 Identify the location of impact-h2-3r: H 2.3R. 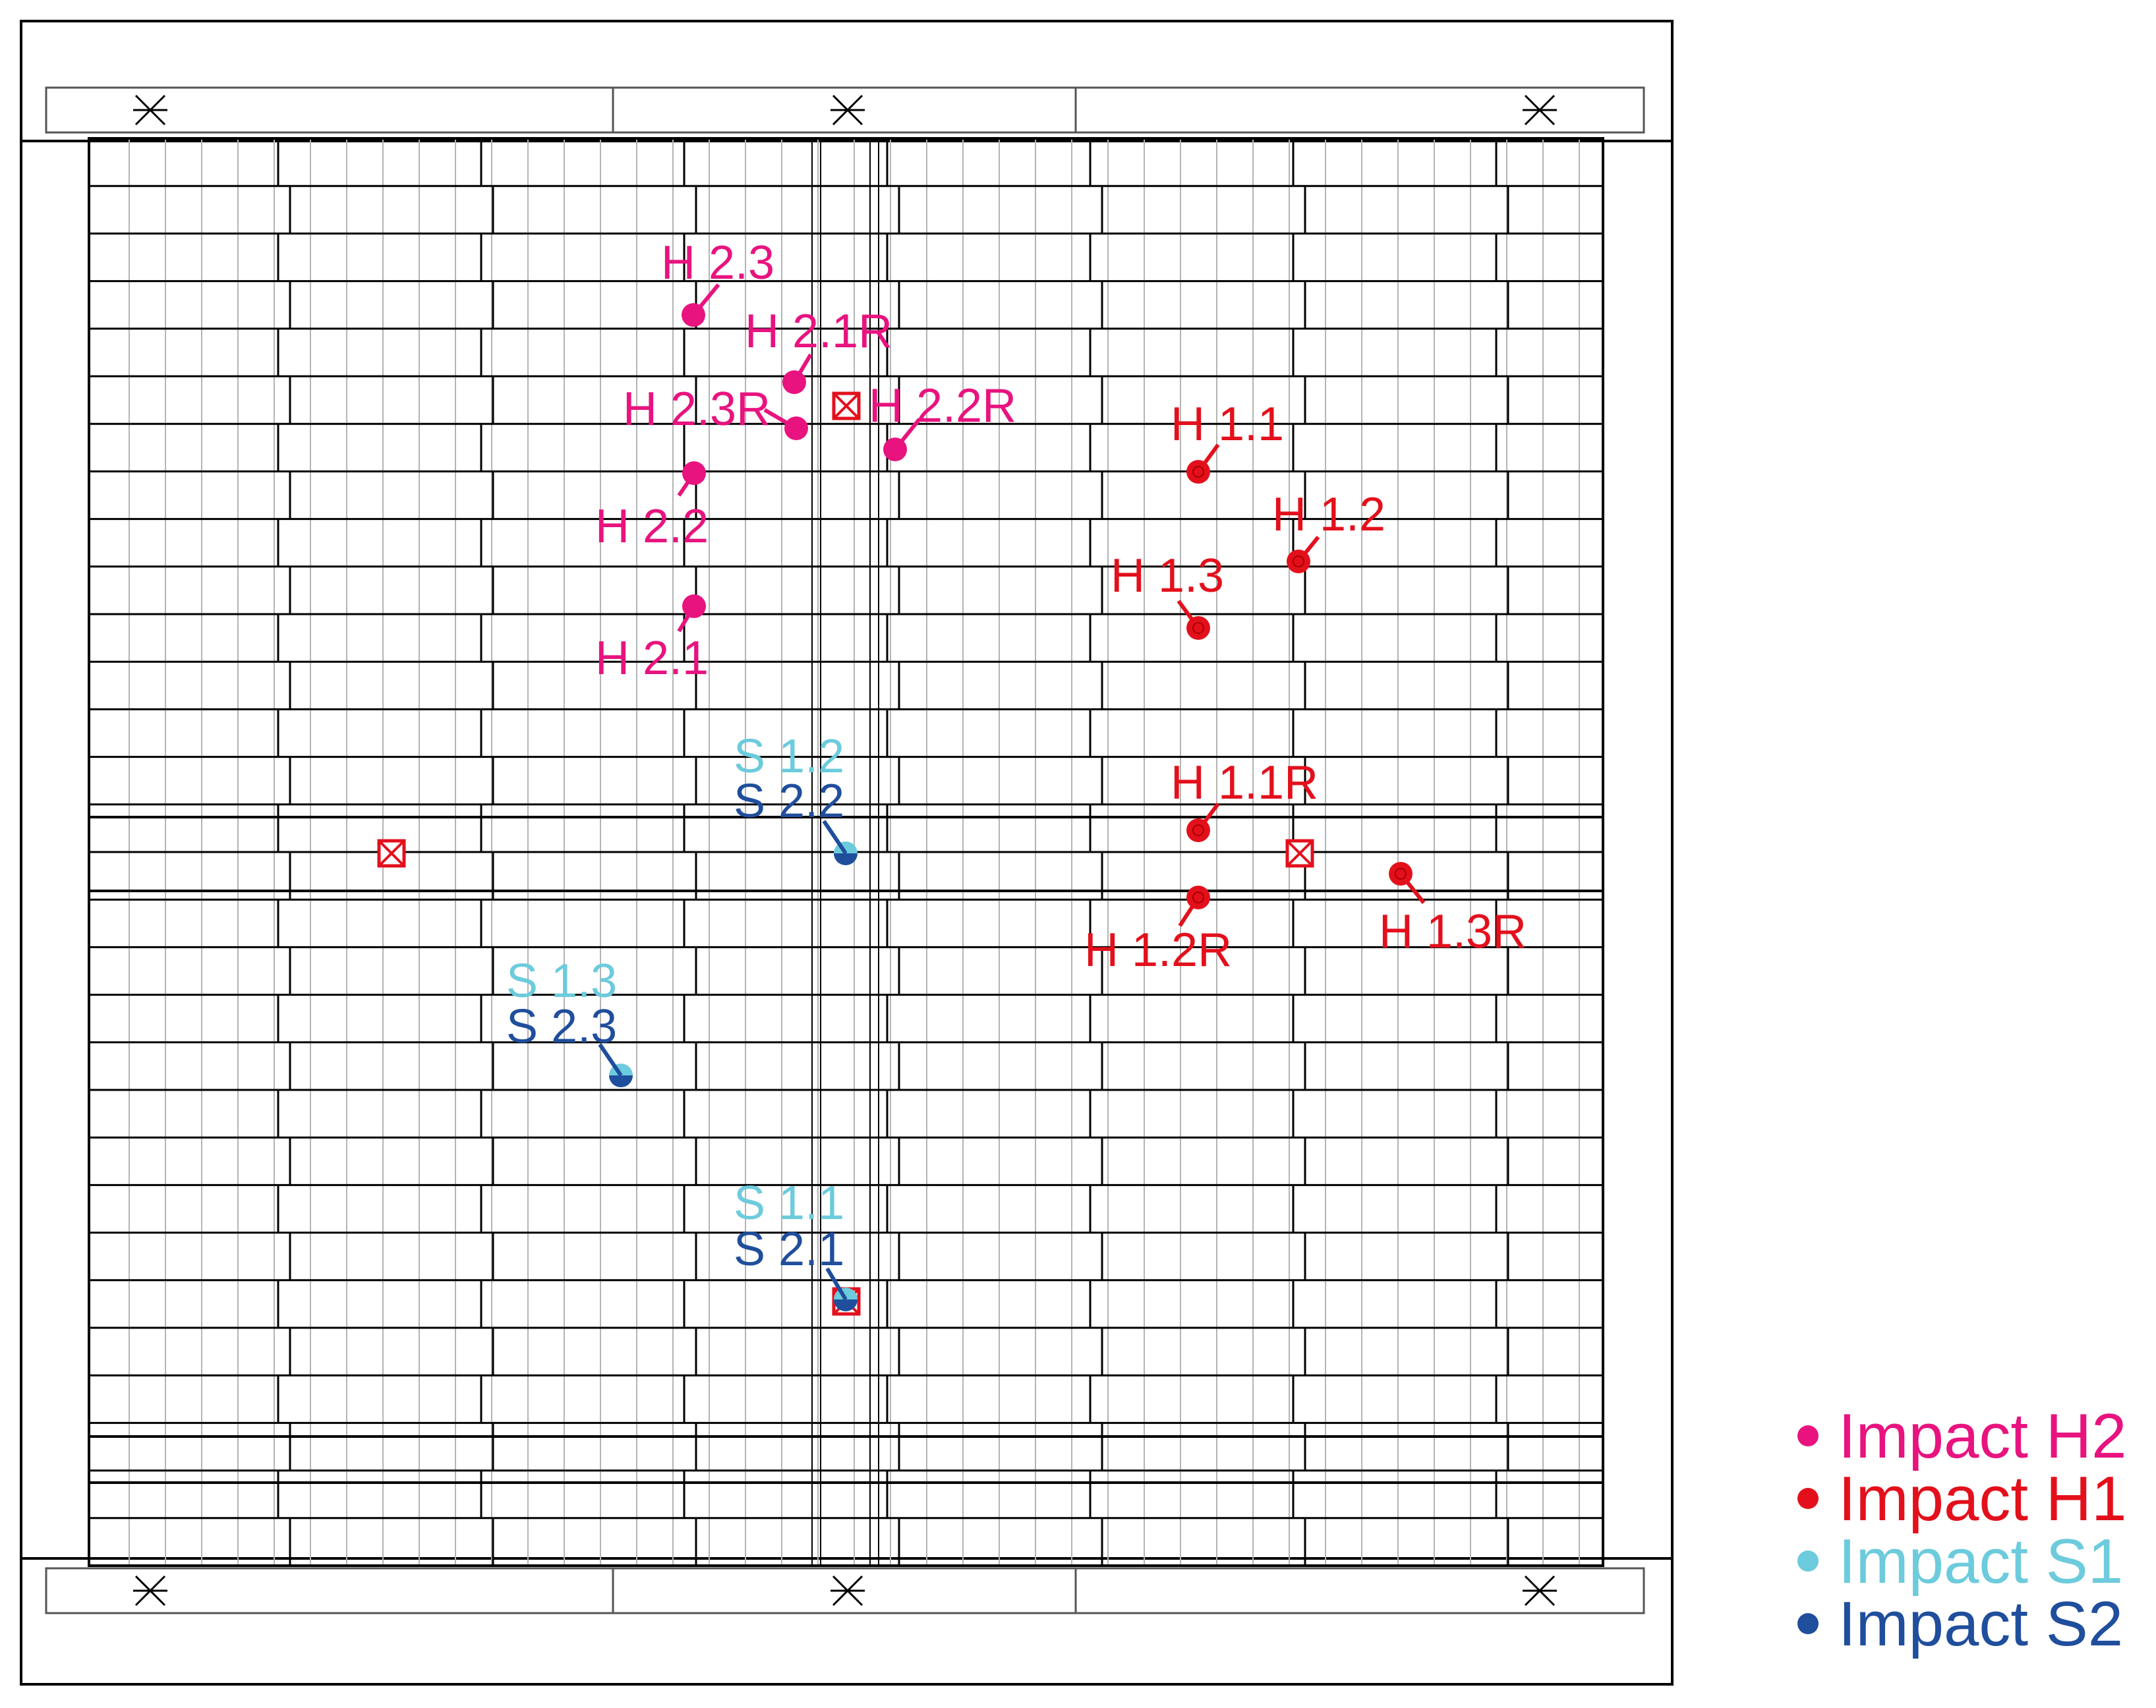
(715, 411).